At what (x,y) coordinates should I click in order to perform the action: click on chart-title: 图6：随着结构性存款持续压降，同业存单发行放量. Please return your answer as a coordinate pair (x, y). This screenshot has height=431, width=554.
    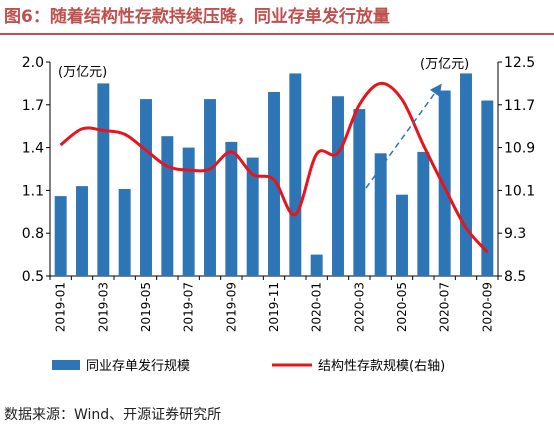
    Looking at the image, I should click on (197, 17).